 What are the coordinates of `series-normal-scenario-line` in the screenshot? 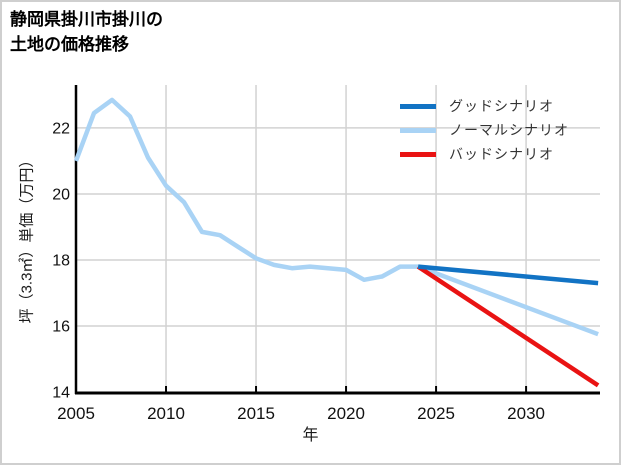 It's located at (508, 300).